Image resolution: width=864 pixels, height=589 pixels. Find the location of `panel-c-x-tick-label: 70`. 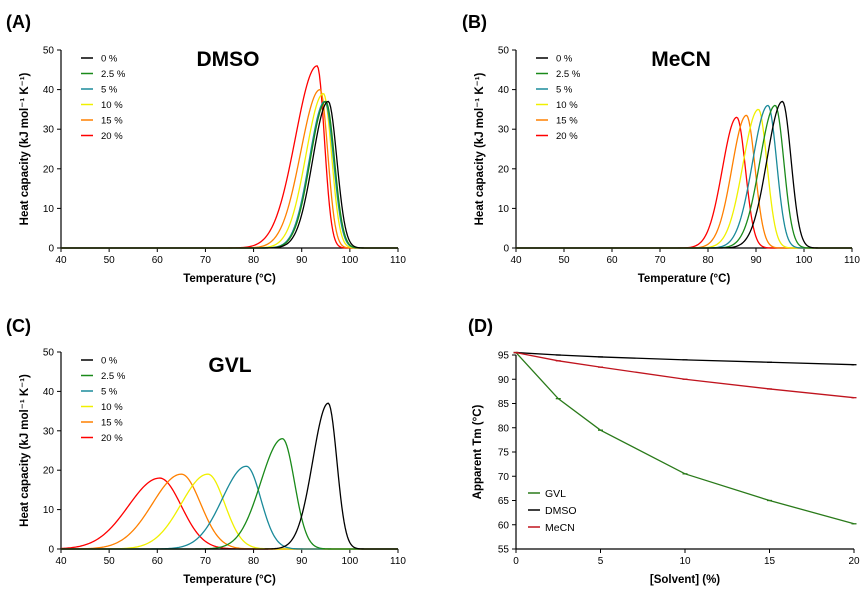

panel-c-x-tick-label: 70 is located at coordinates (206, 561).